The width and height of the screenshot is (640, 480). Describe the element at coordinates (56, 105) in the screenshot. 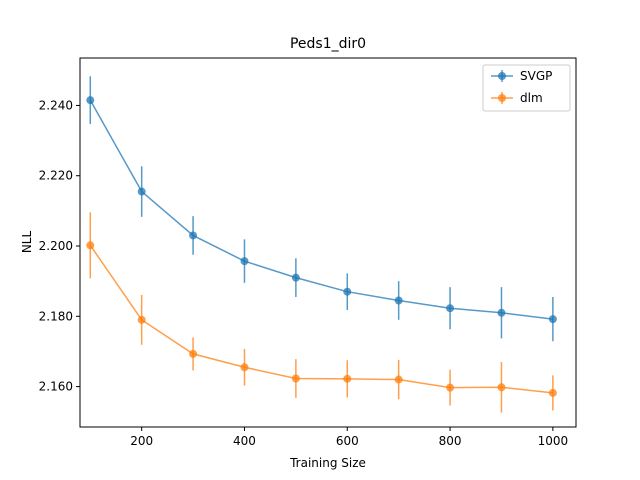

I see `y-tick-label: 2.240` at that location.